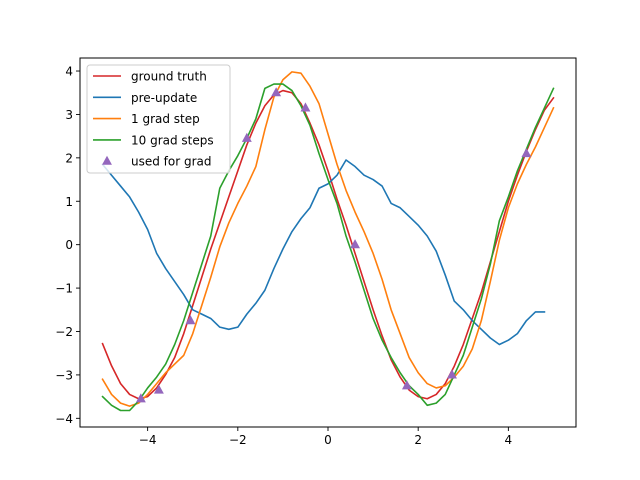 This screenshot has width=640, height=480. What do you see at coordinates (509, 440) in the screenshot?
I see `x-tick-label: 4` at bounding box center [509, 440].